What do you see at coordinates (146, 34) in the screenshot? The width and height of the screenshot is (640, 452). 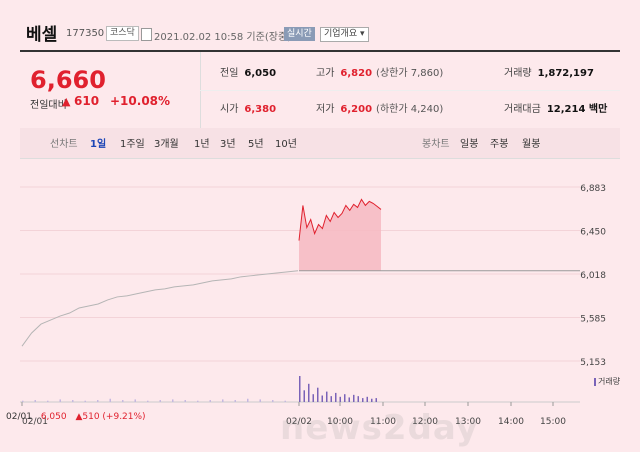 I see `document-icon` at bounding box center [146, 34].